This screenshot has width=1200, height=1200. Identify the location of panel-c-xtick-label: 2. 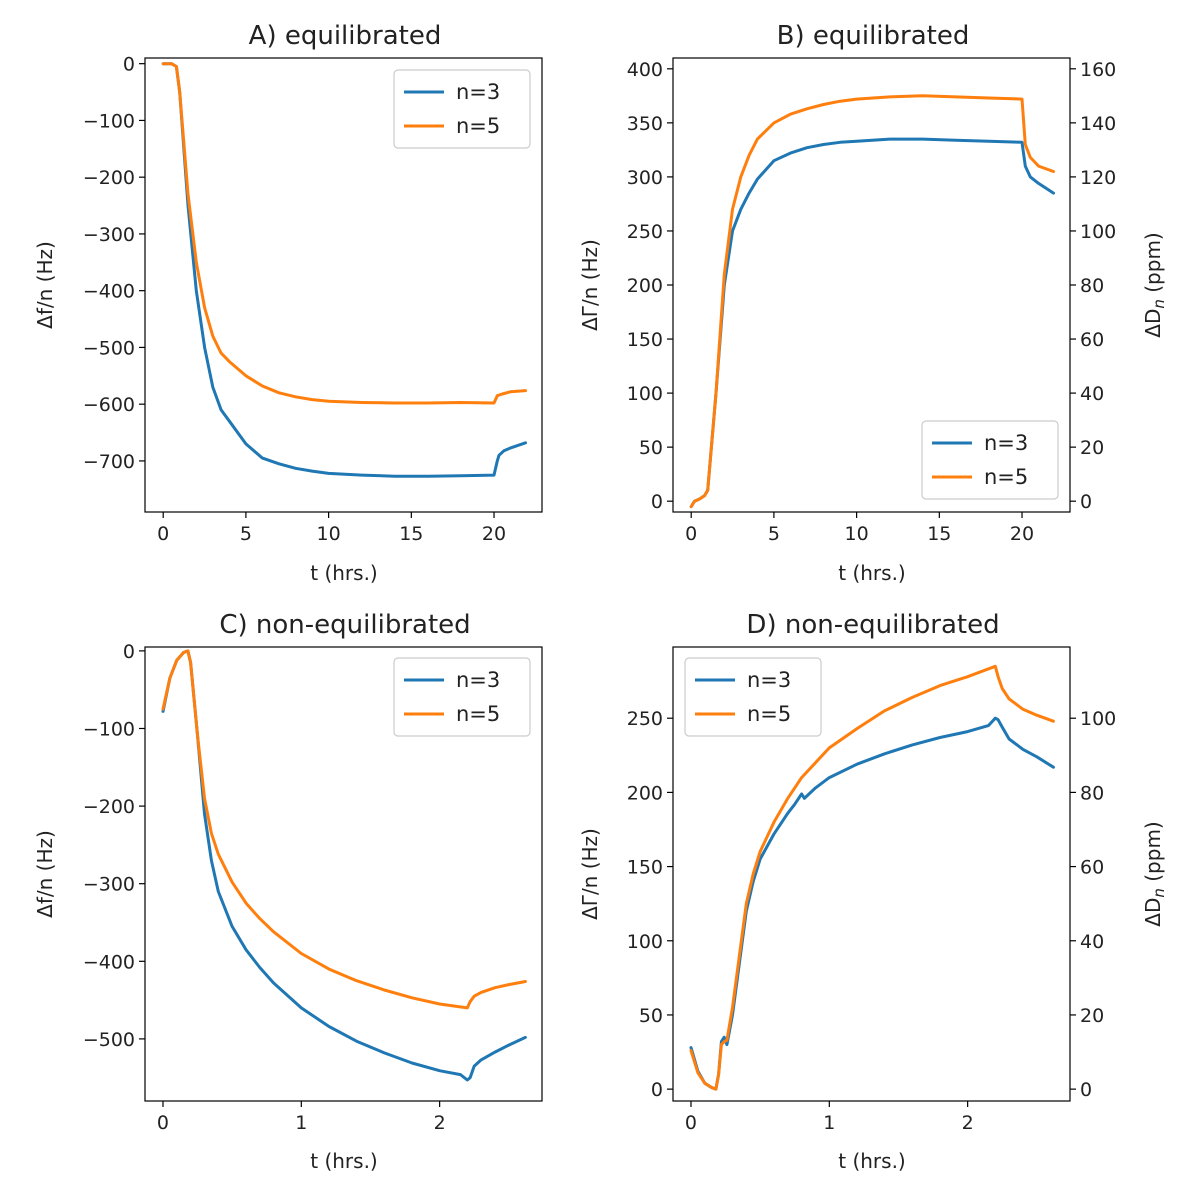
(440, 1123).